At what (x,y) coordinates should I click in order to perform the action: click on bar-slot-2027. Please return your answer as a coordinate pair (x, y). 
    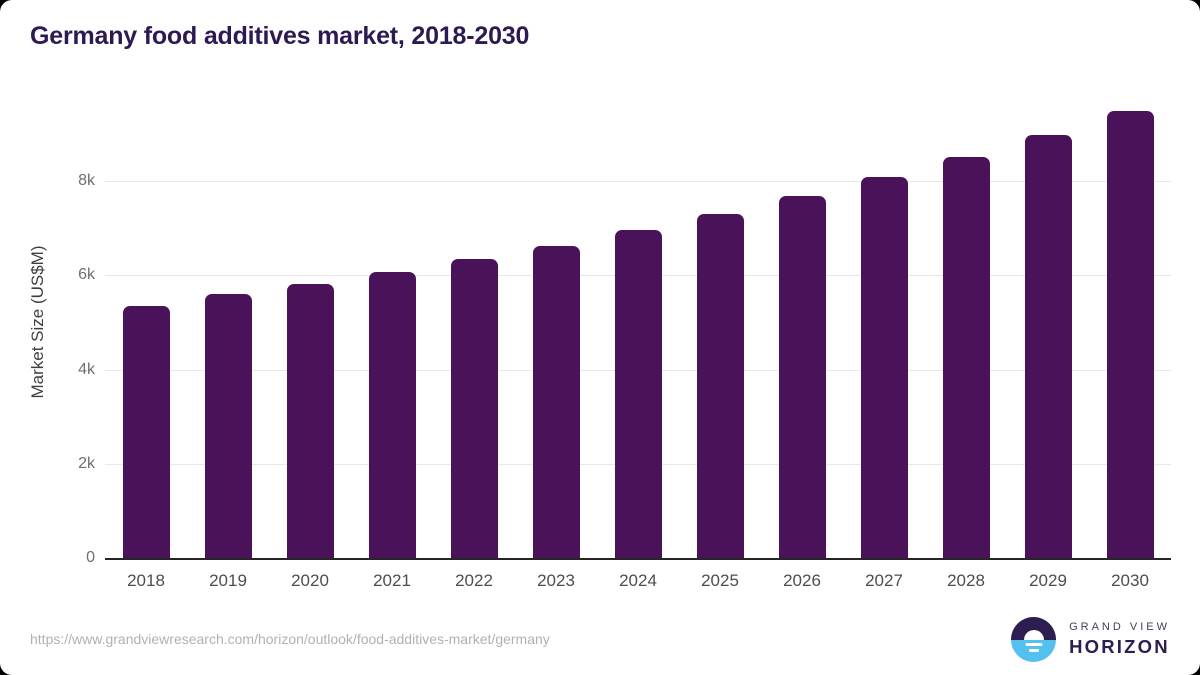
    Looking at the image, I should click on (884, 322).